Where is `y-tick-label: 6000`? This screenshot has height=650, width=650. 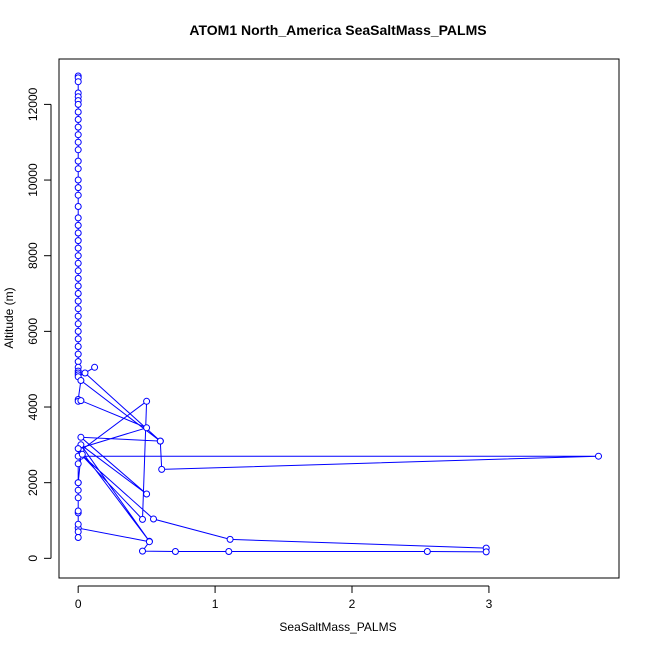
y-tick-label: 6000 is located at coordinates (33, 331).